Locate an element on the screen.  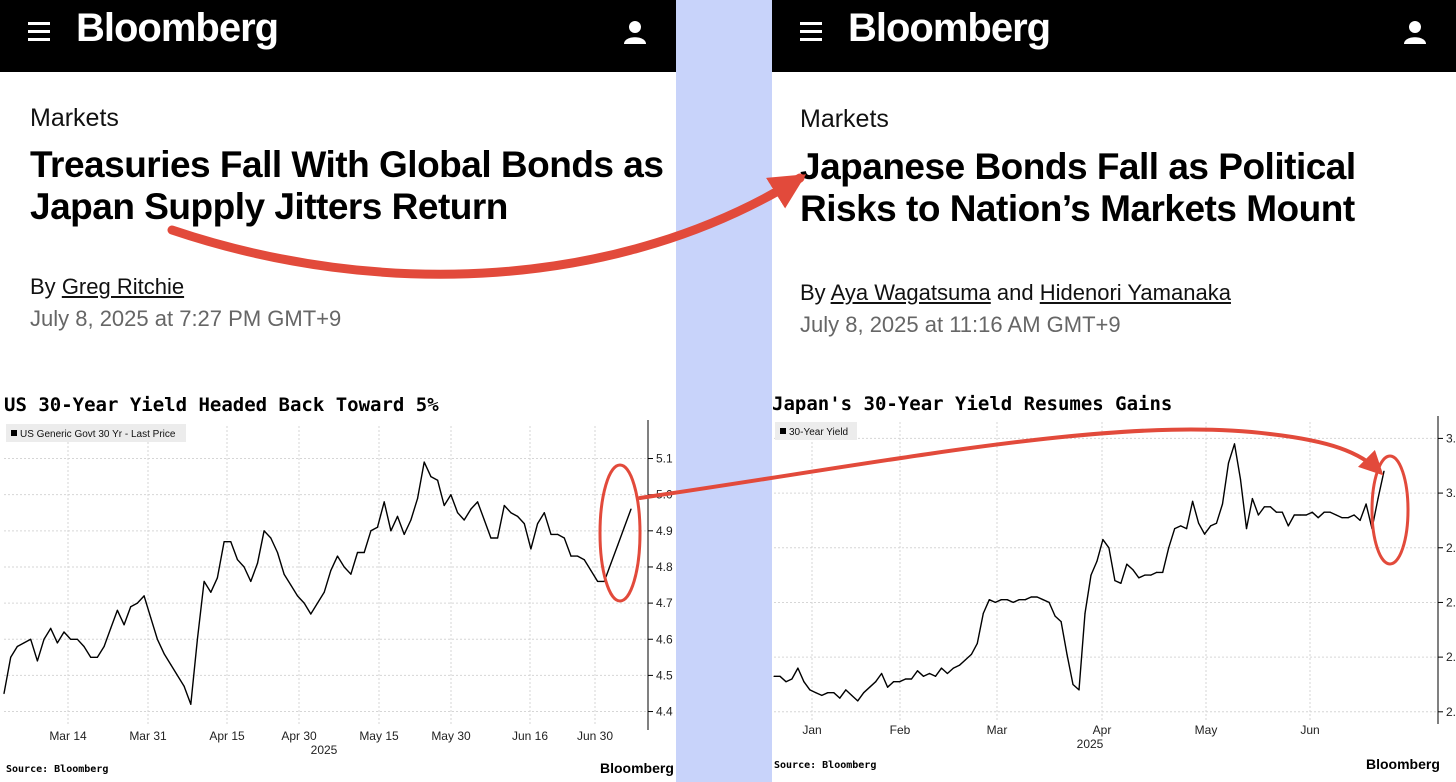
author-link: Hidenori Yamanaka is located at coordinates (1135, 292).